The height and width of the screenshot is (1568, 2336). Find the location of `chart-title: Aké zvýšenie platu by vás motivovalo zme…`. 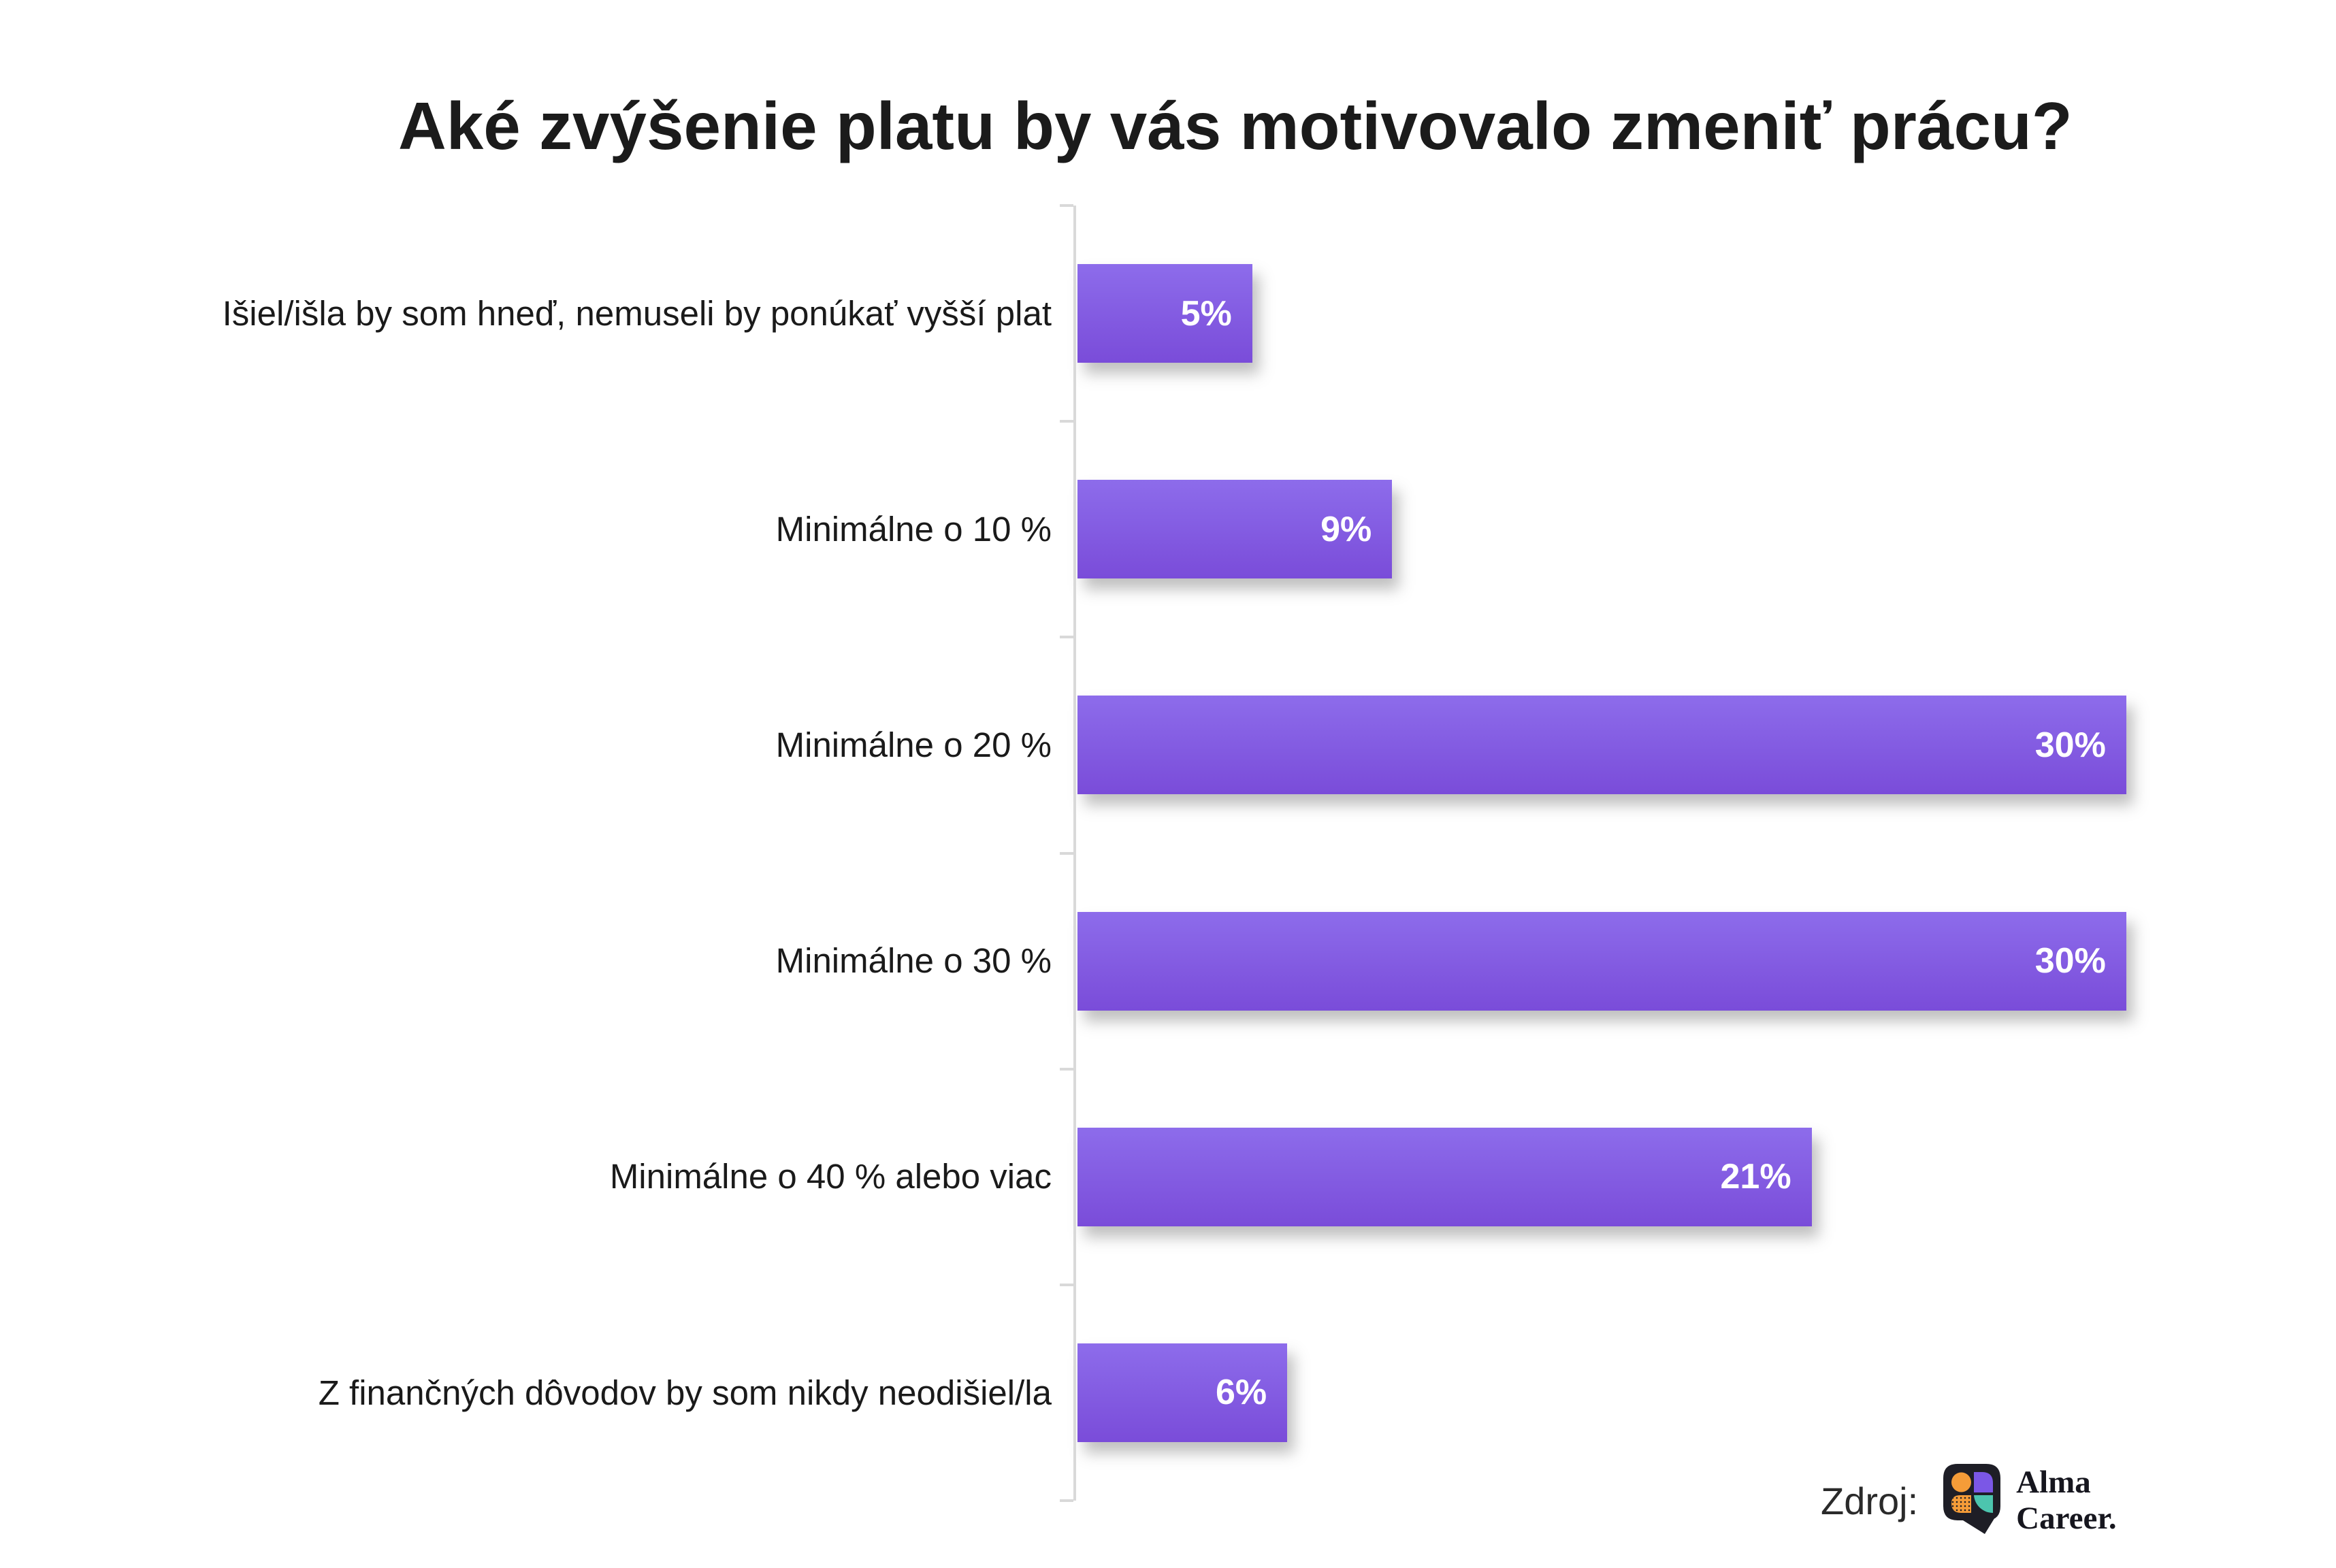

chart-title: Aké zvýšenie platu by vás motivovalo zme… is located at coordinates (1235, 126).